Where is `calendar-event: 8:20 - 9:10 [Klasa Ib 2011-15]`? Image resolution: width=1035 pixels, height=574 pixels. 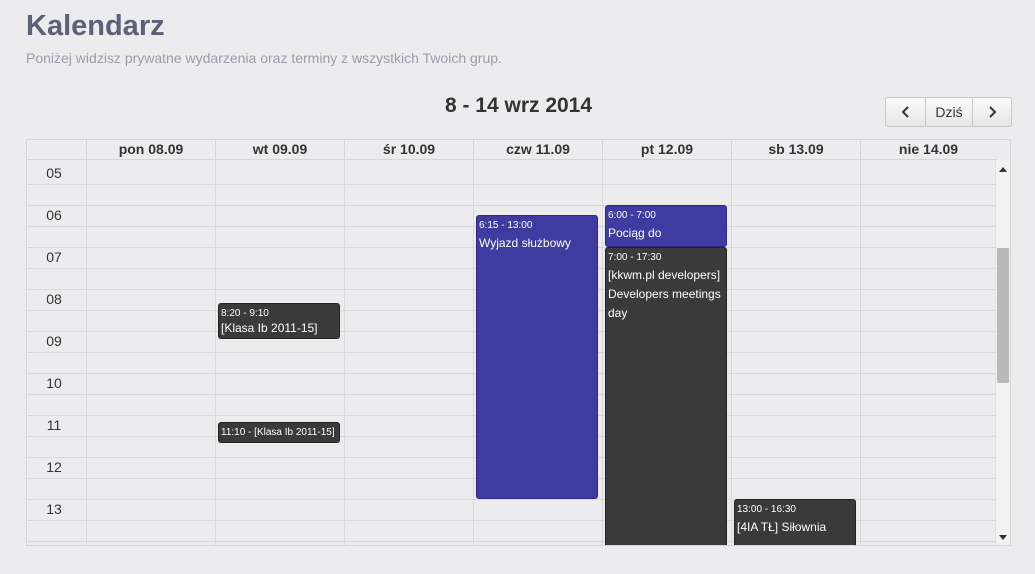 calendar-event: 8:20 - 9:10 [Klasa Ib 2011-15] is located at coordinates (279, 321).